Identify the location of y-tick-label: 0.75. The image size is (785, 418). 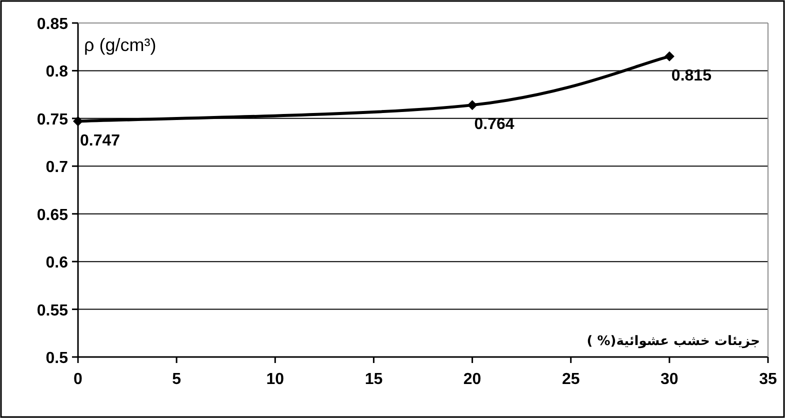
(52, 119).